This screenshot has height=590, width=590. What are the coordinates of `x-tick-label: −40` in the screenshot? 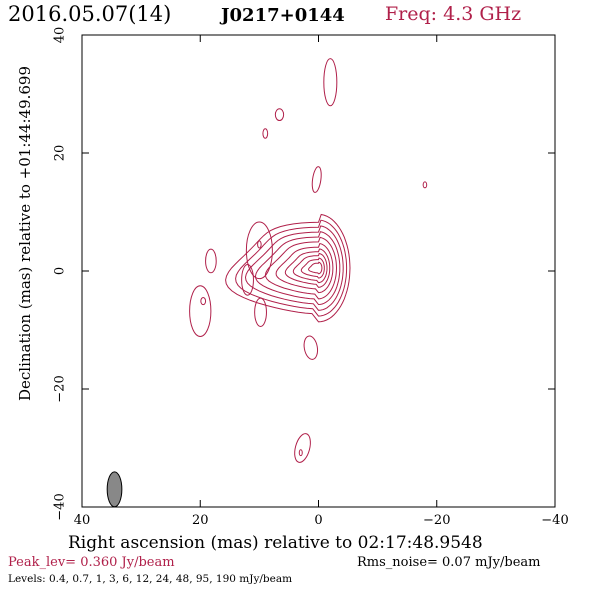 It's located at (554, 520).